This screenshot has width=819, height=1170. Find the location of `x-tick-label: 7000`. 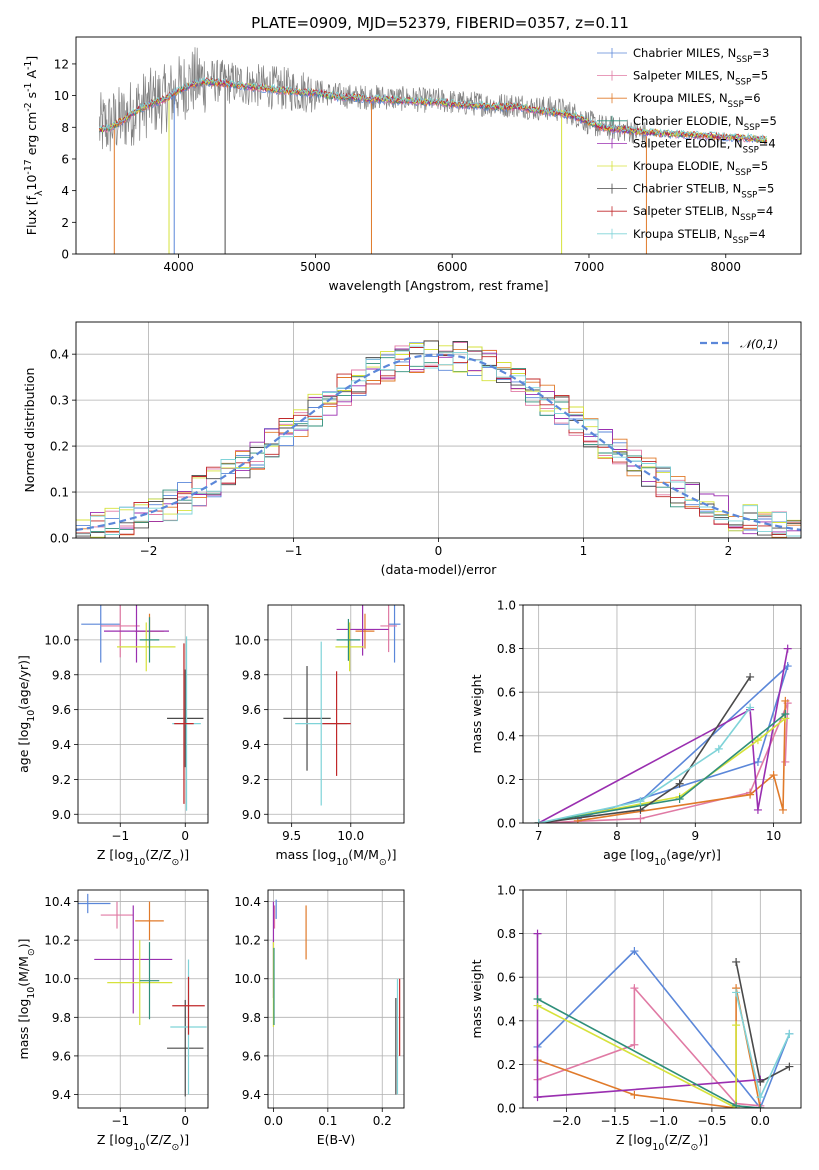

x-tick-label: 7000 is located at coordinates (589, 267).